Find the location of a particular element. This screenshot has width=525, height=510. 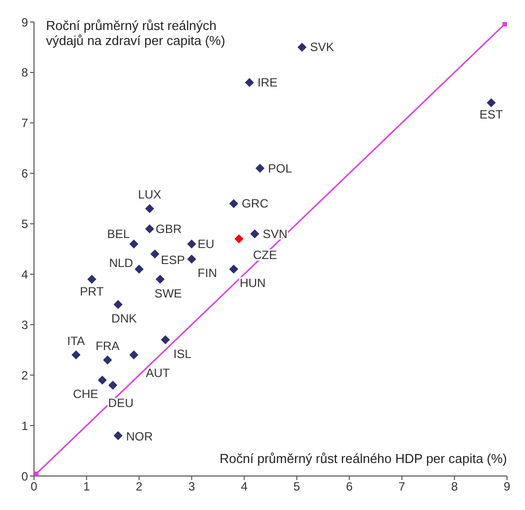

y-tick-label: 3 is located at coordinates (24, 325).